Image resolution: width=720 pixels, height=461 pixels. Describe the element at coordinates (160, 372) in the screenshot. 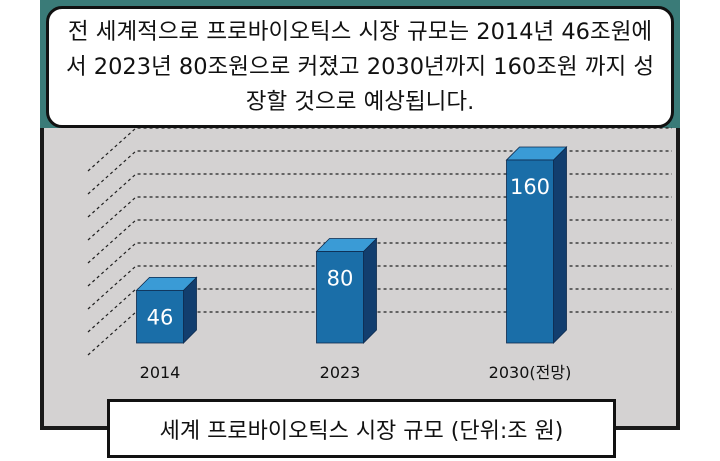

I see `category-label: 2014` at that location.